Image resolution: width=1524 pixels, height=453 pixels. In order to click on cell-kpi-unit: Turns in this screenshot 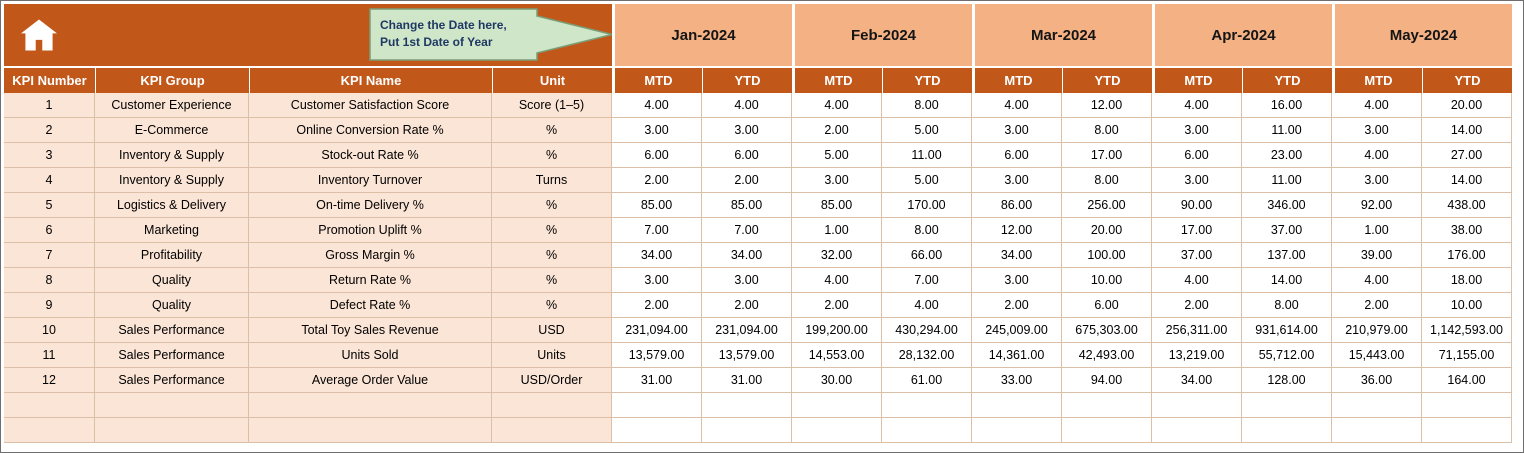, I will do `click(552, 180)`.